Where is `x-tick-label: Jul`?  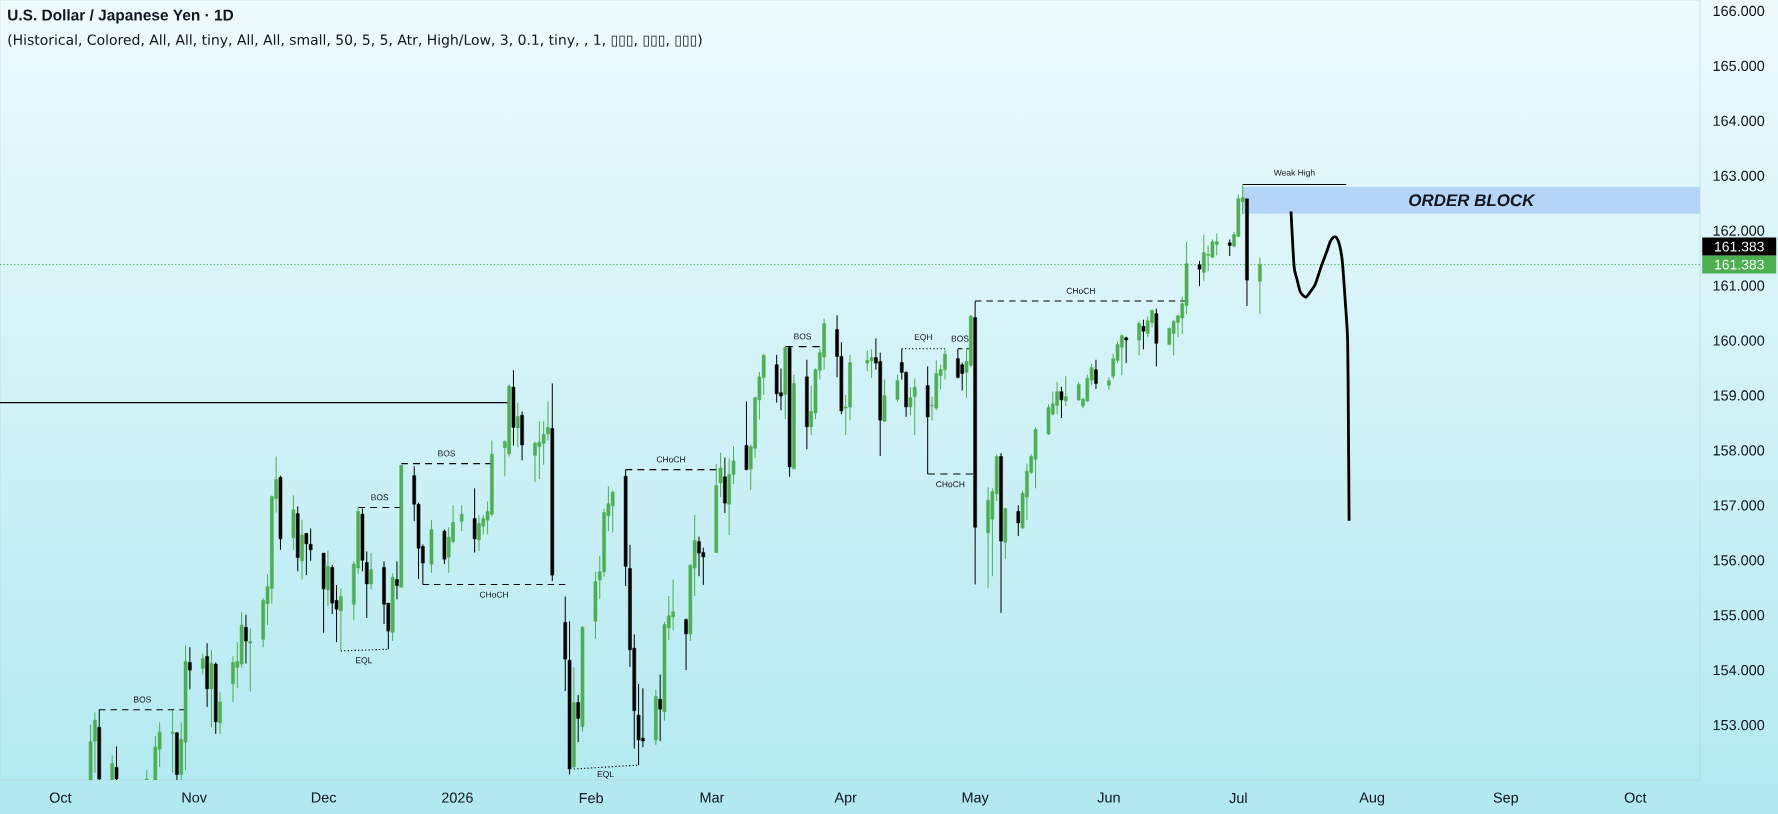 x-tick-label: Jul is located at coordinates (1238, 798).